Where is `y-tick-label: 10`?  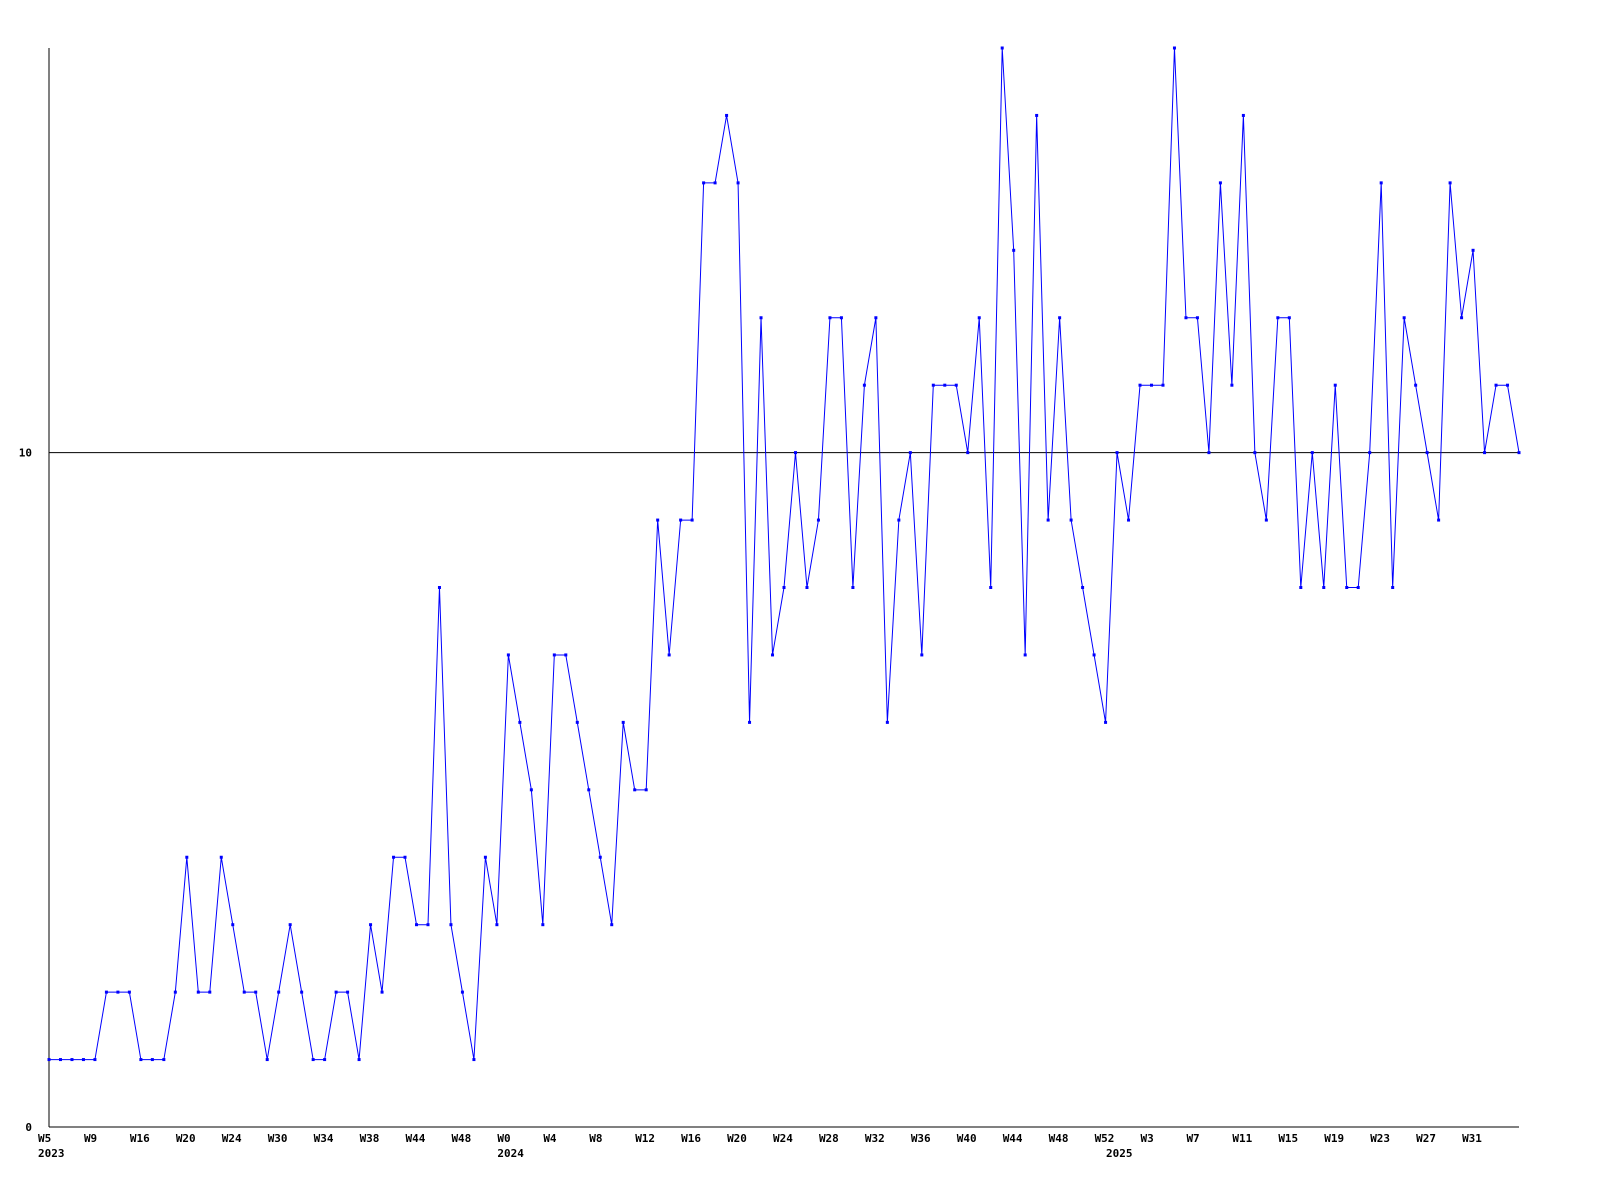 y-tick-label: 10 is located at coordinates (25, 453).